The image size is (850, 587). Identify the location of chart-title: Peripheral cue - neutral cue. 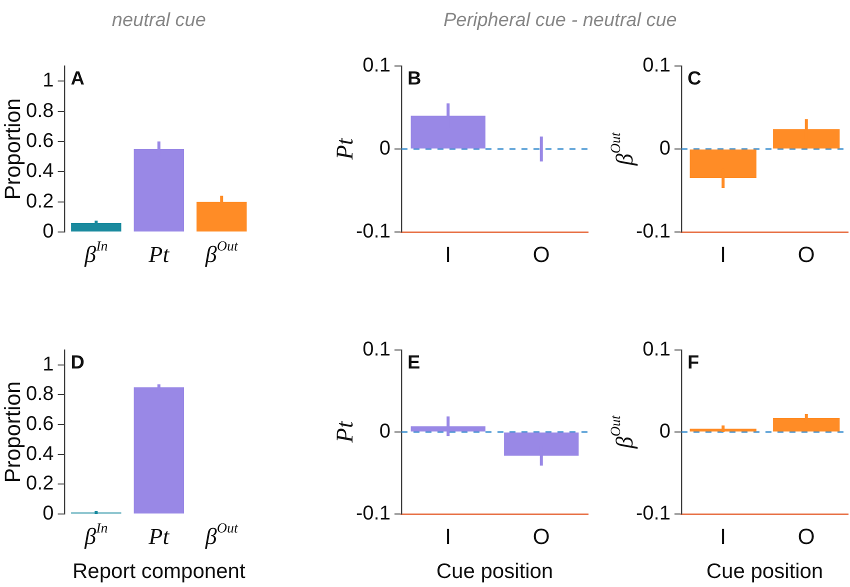
(560, 21).